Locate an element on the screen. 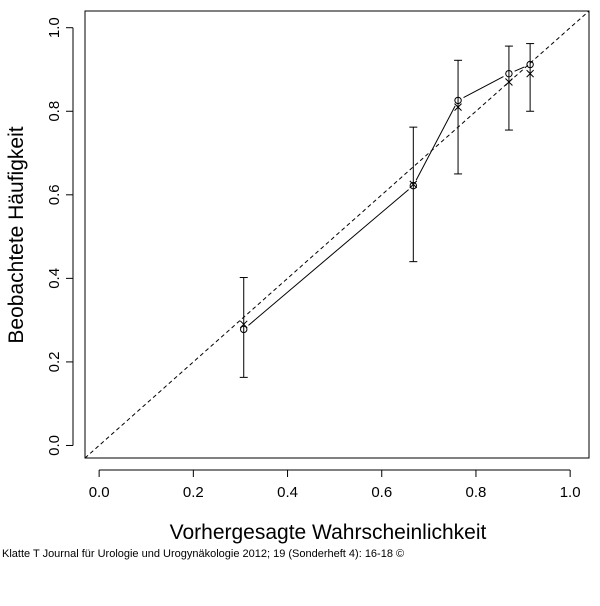  x-tick-label: 0.4 is located at coordinates (287, 492).